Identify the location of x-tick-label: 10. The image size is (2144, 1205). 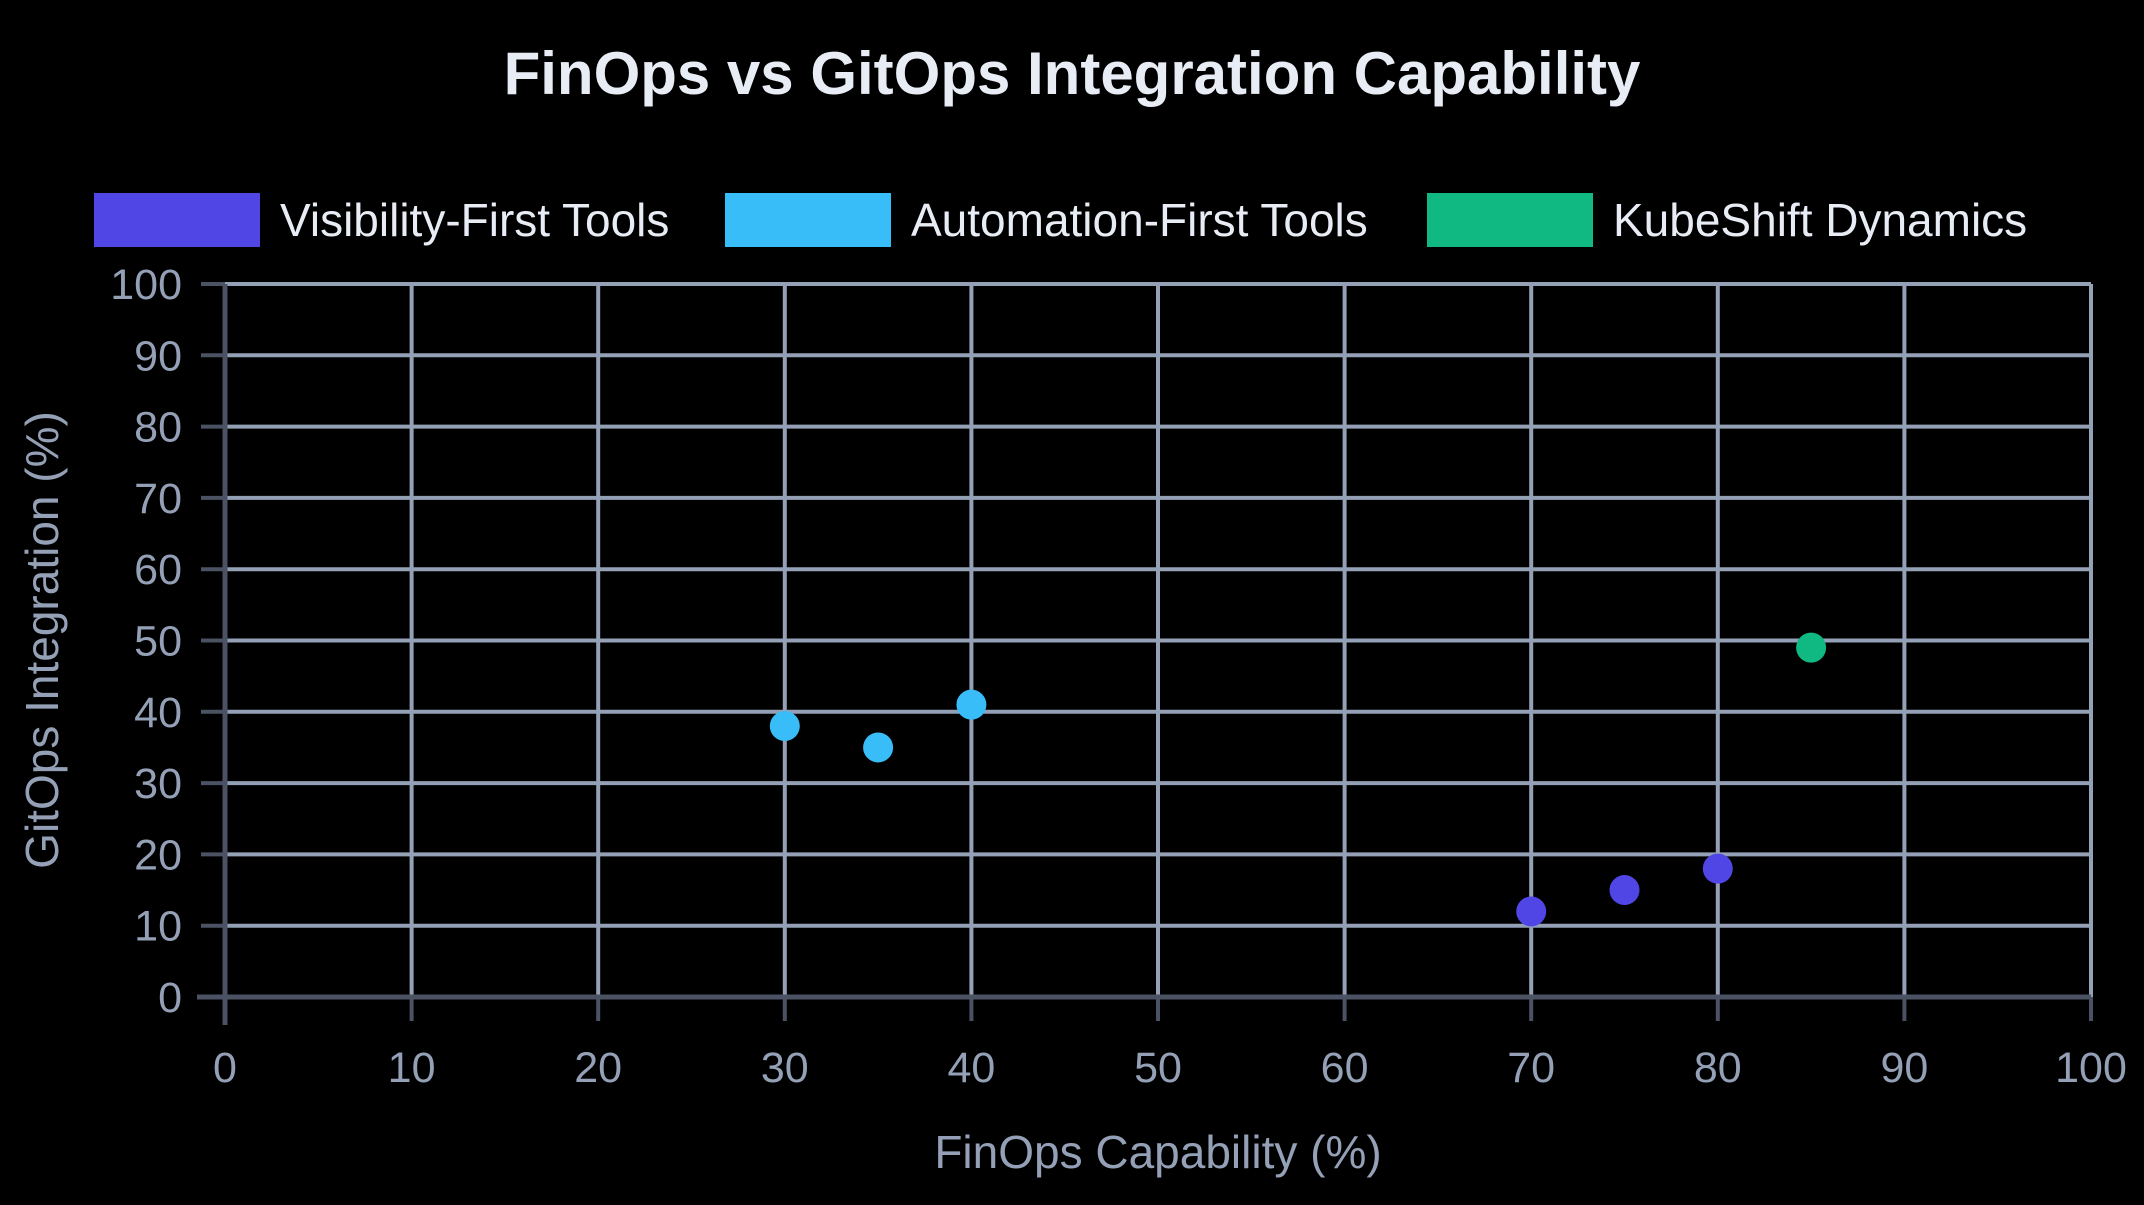
(412, 1068).